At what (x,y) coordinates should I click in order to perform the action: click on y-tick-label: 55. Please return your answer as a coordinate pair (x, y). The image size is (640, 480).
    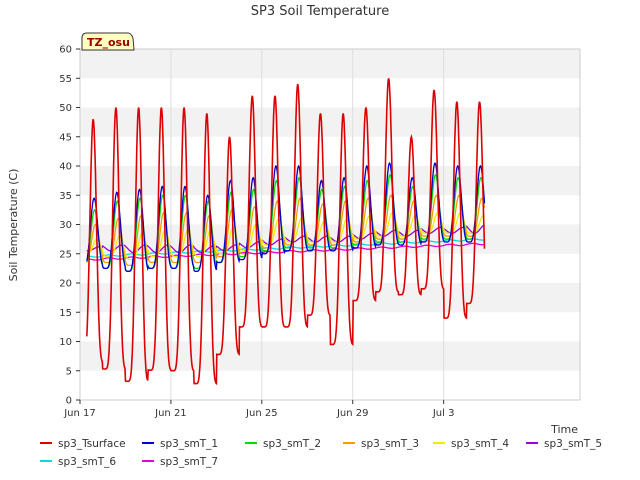
    Looking at the image, I should click on (65, 79).